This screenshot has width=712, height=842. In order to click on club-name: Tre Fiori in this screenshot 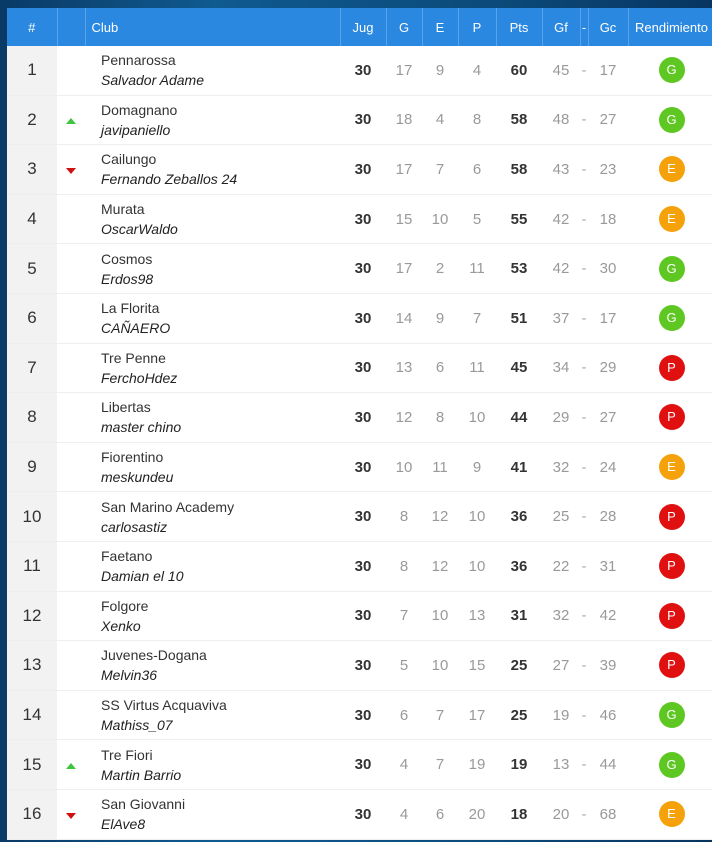, I will do `click(127, 754)`.